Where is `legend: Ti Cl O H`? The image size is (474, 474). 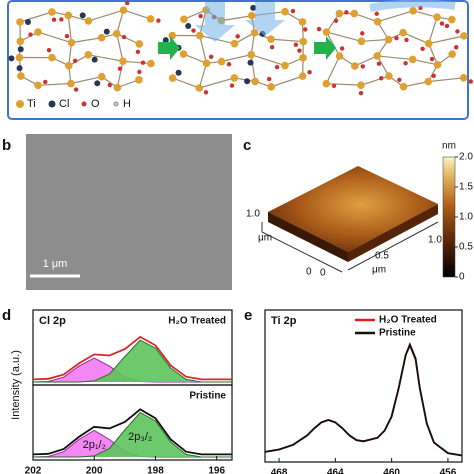 legend: Ti Cl O H is located at coordinates (73, 104).